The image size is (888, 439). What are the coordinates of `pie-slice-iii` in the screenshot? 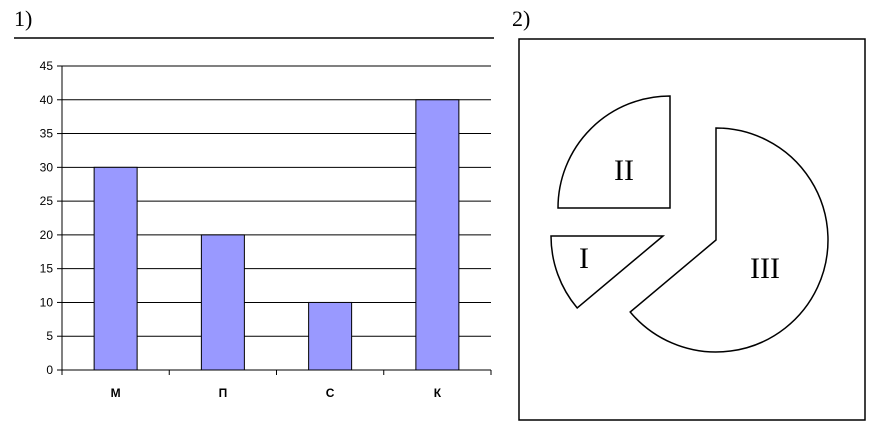 It's located at (729, 240).